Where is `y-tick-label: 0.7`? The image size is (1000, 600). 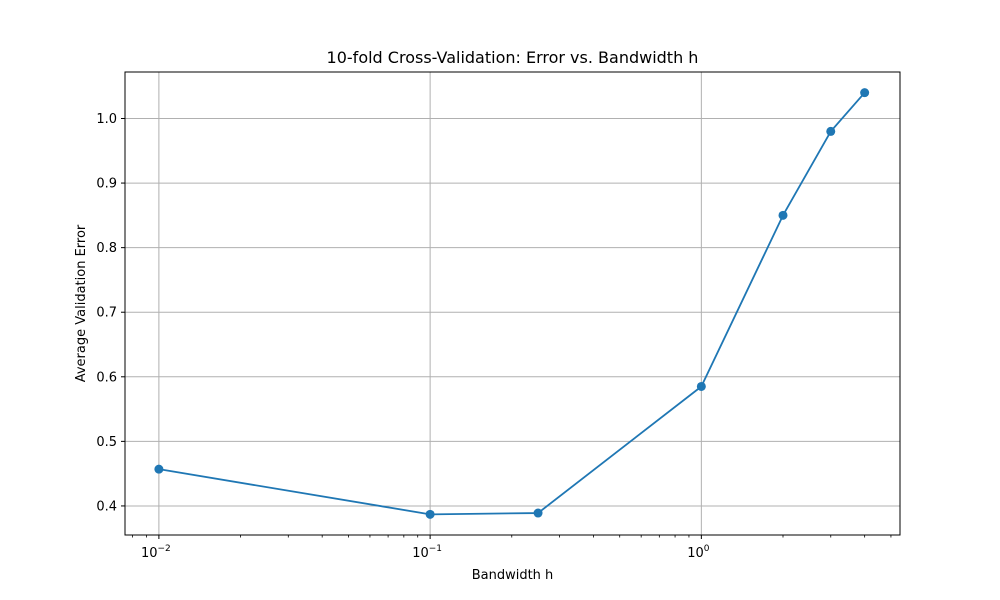
y-tick-label: 0.7 is located at coordinates (106, 313).